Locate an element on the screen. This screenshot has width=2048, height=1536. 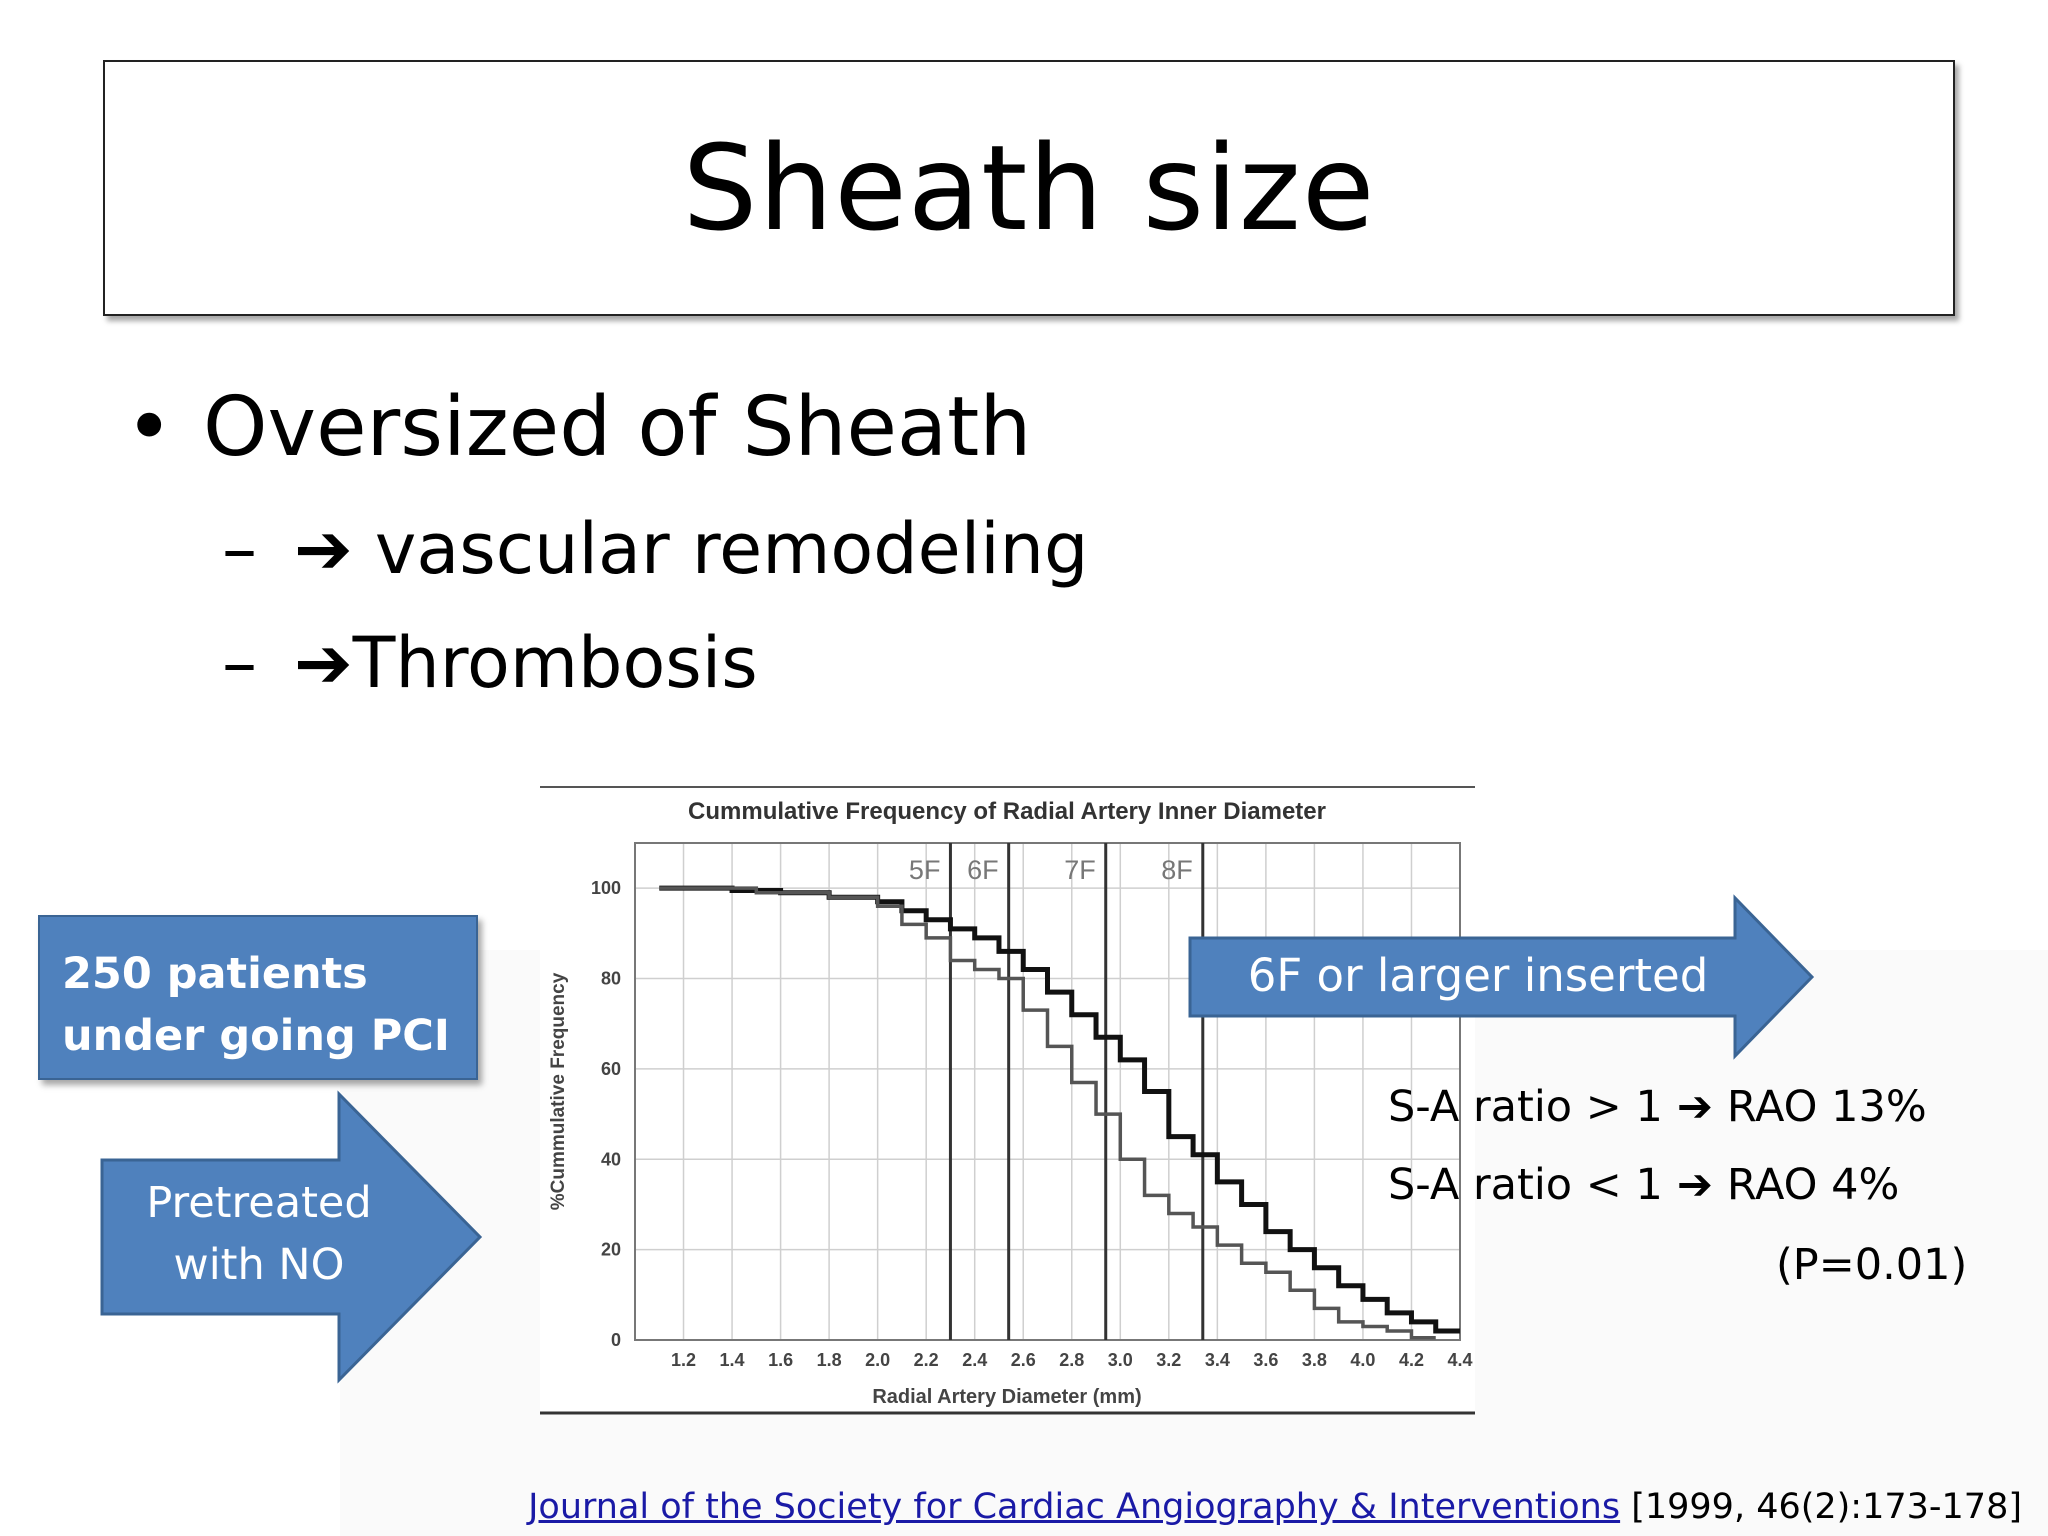
slide-title: Sheath size is located at coordinates (1029, 188).